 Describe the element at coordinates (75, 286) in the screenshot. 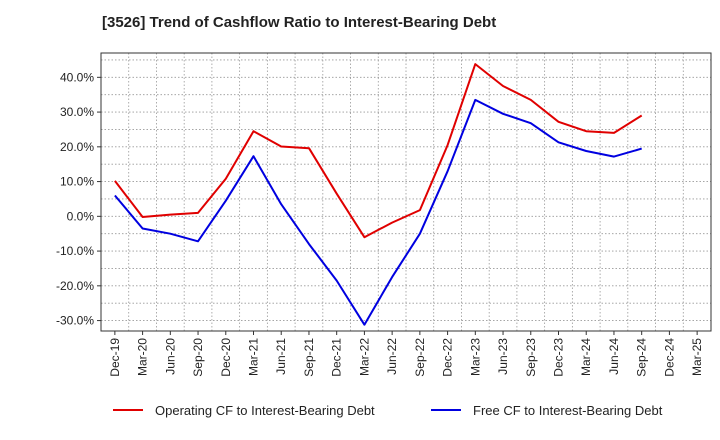

I see `y-tick-label: -20.0%` at that location.